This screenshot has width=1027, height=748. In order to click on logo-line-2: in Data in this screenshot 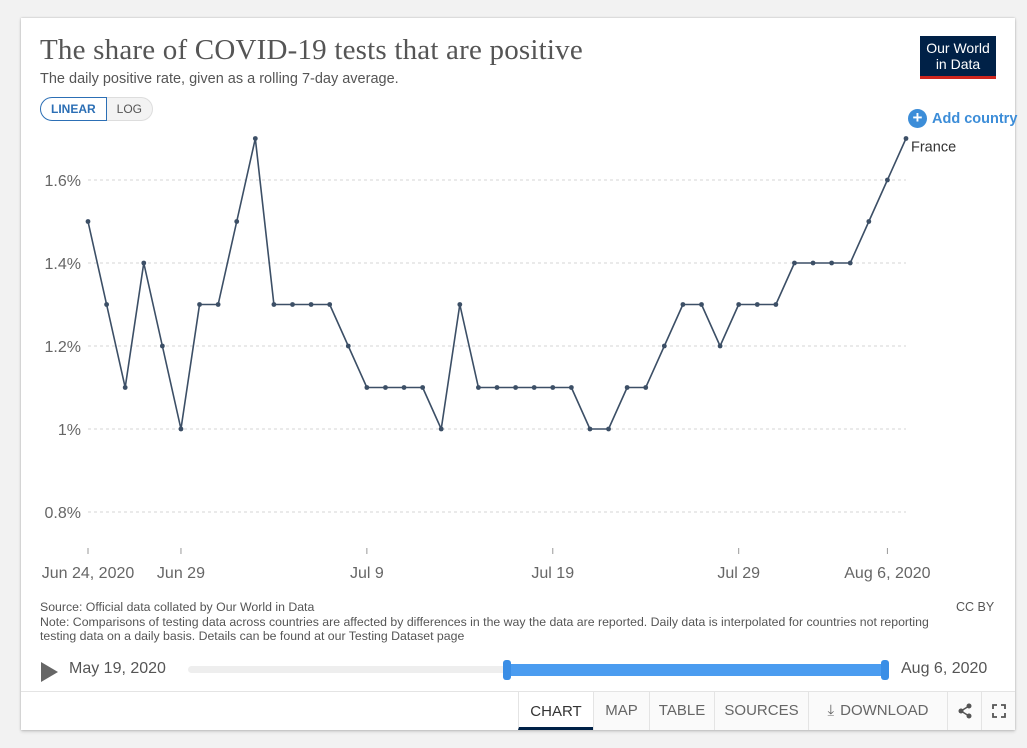, I will do `click(958, 64)`.